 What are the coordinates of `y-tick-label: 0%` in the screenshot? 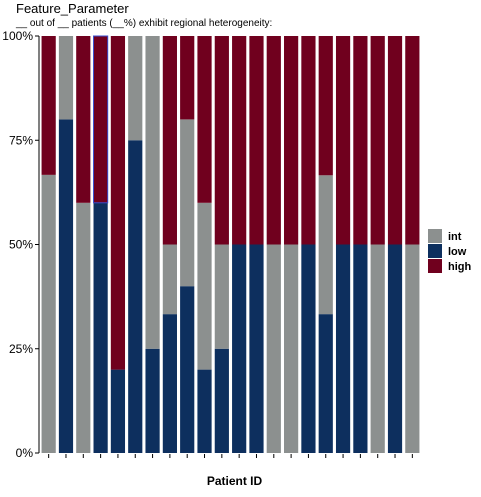 It's located at (25, 453).